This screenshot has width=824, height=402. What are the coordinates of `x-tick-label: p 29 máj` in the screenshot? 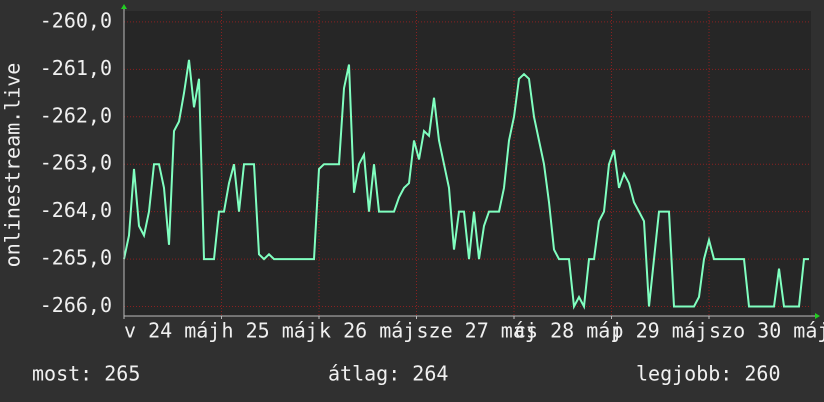 It's located at (660, 331).